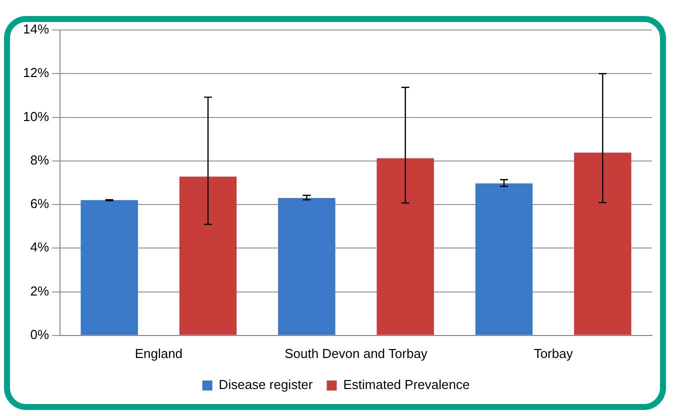 The image size is (680, 416). Describe the element at coordinates (40, 247) in the screenshot. I see `y-tick-label: 4%` at that location.